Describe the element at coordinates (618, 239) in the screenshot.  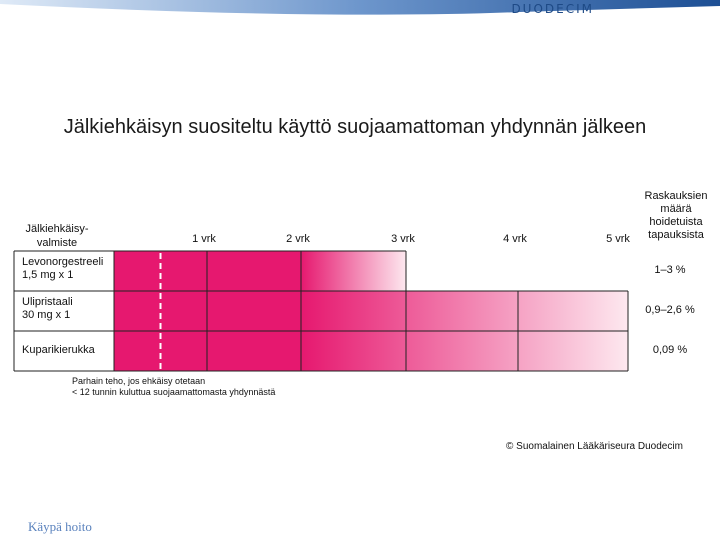
I see `tick-label: 5 vrk` at that location.